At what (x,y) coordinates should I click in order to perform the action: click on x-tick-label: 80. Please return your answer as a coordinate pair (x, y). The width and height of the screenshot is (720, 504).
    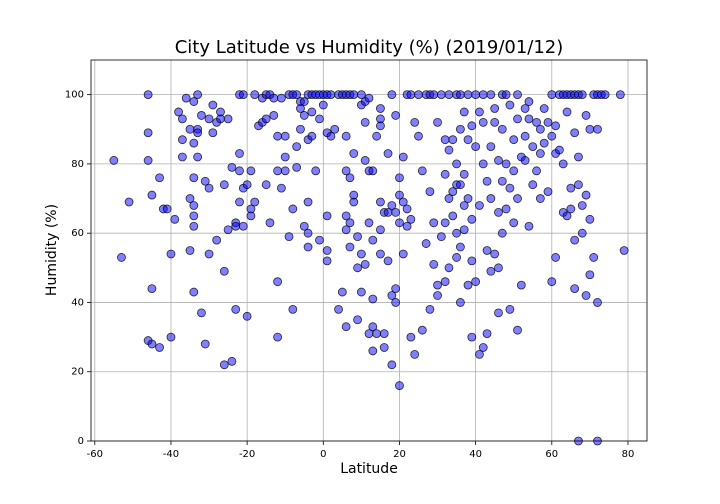
    Looking at the image, I should click on (628, 454).